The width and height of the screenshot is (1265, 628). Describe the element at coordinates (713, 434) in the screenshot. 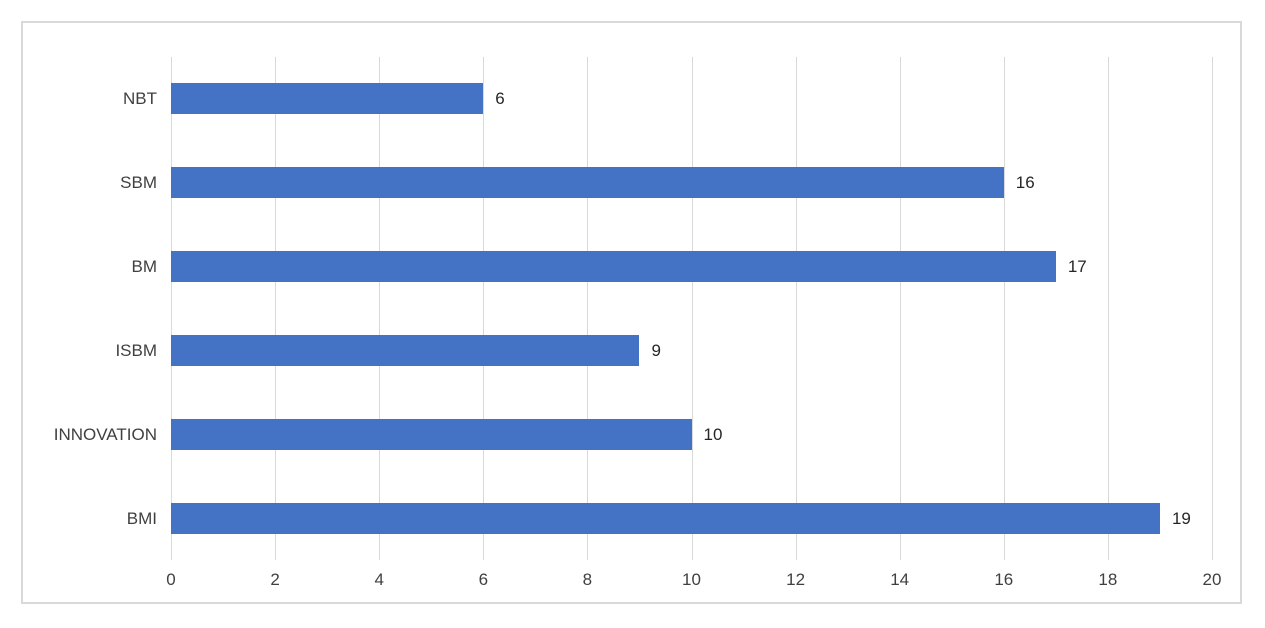

I see `bar-value-label: 10` at that location.